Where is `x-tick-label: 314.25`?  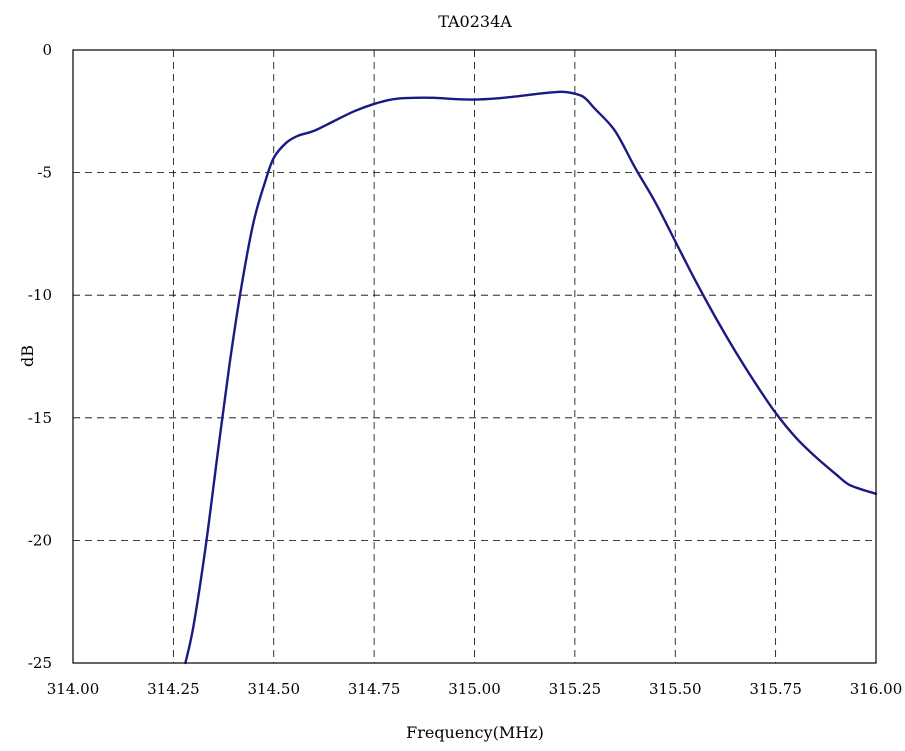
x-tick-label: 314.25 is located at coordinates (173, 689).